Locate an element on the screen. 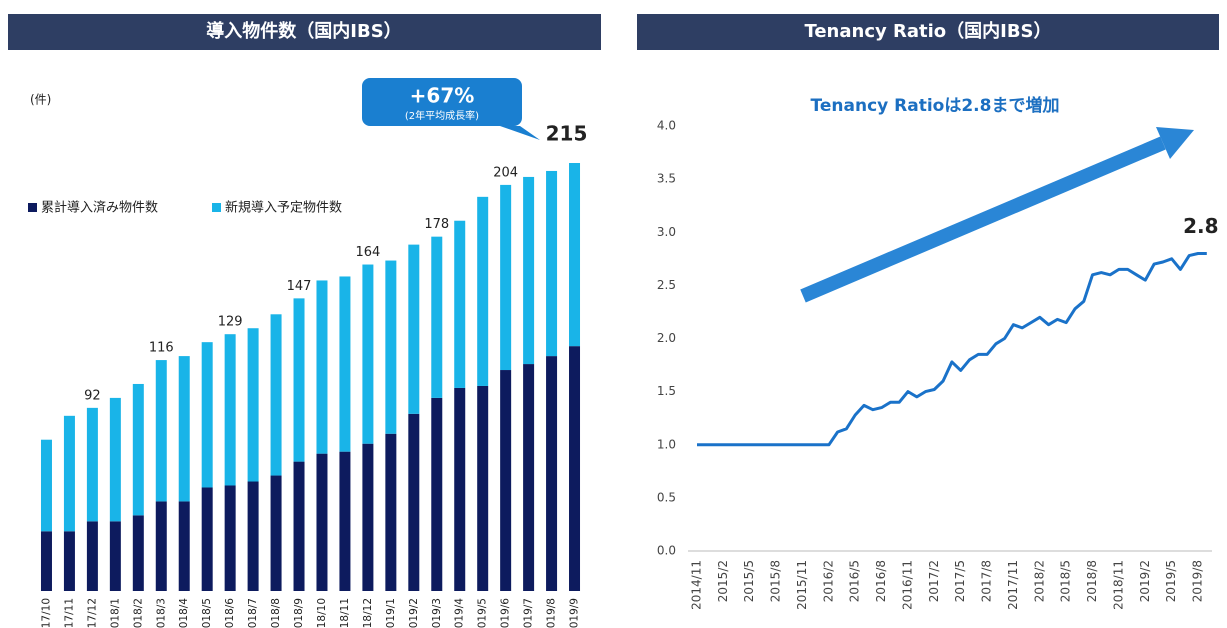 This screenshot has width=1227, height=628. x-tick-label: 2018/9 is located at coordinates (299, 613).